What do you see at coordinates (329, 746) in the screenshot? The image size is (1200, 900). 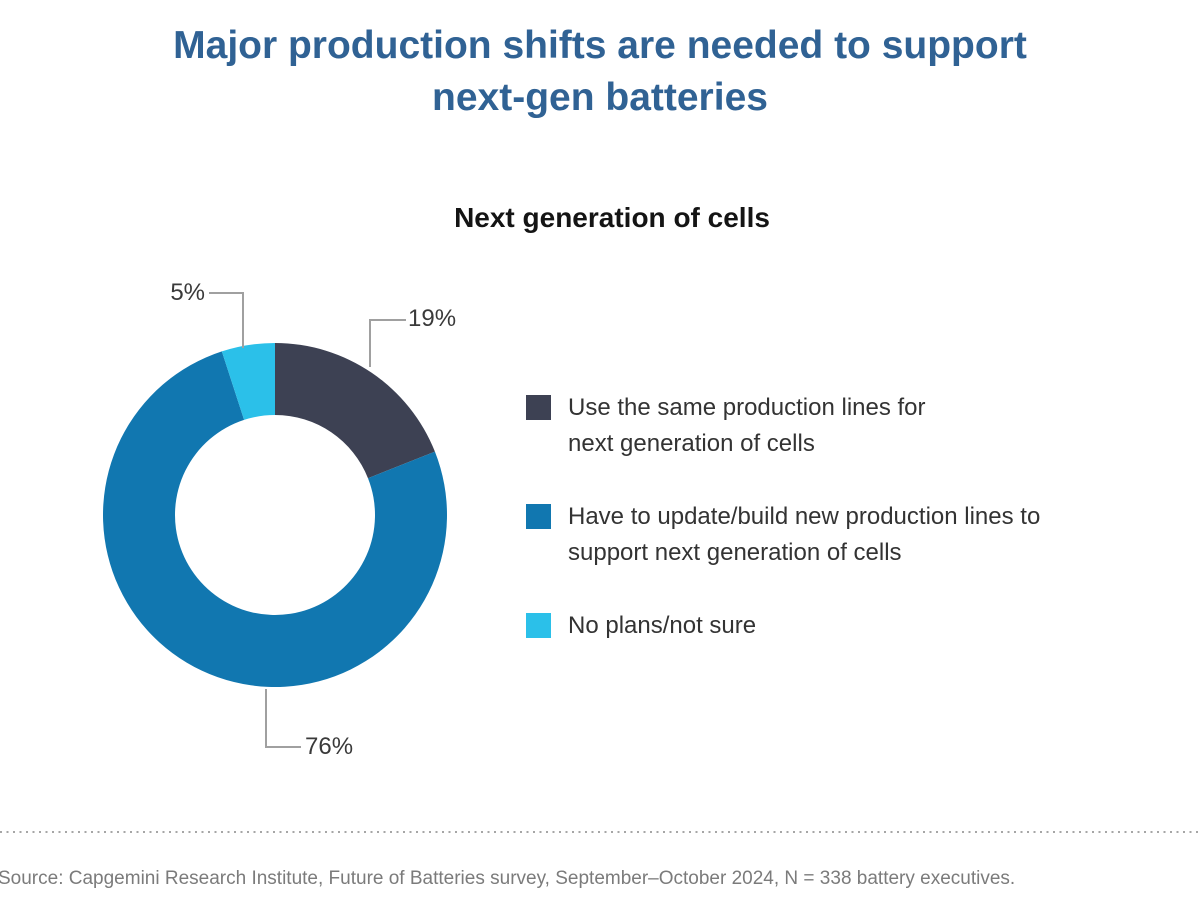 I see `slice-label-76: 76%` at bounding box center [329, 746].